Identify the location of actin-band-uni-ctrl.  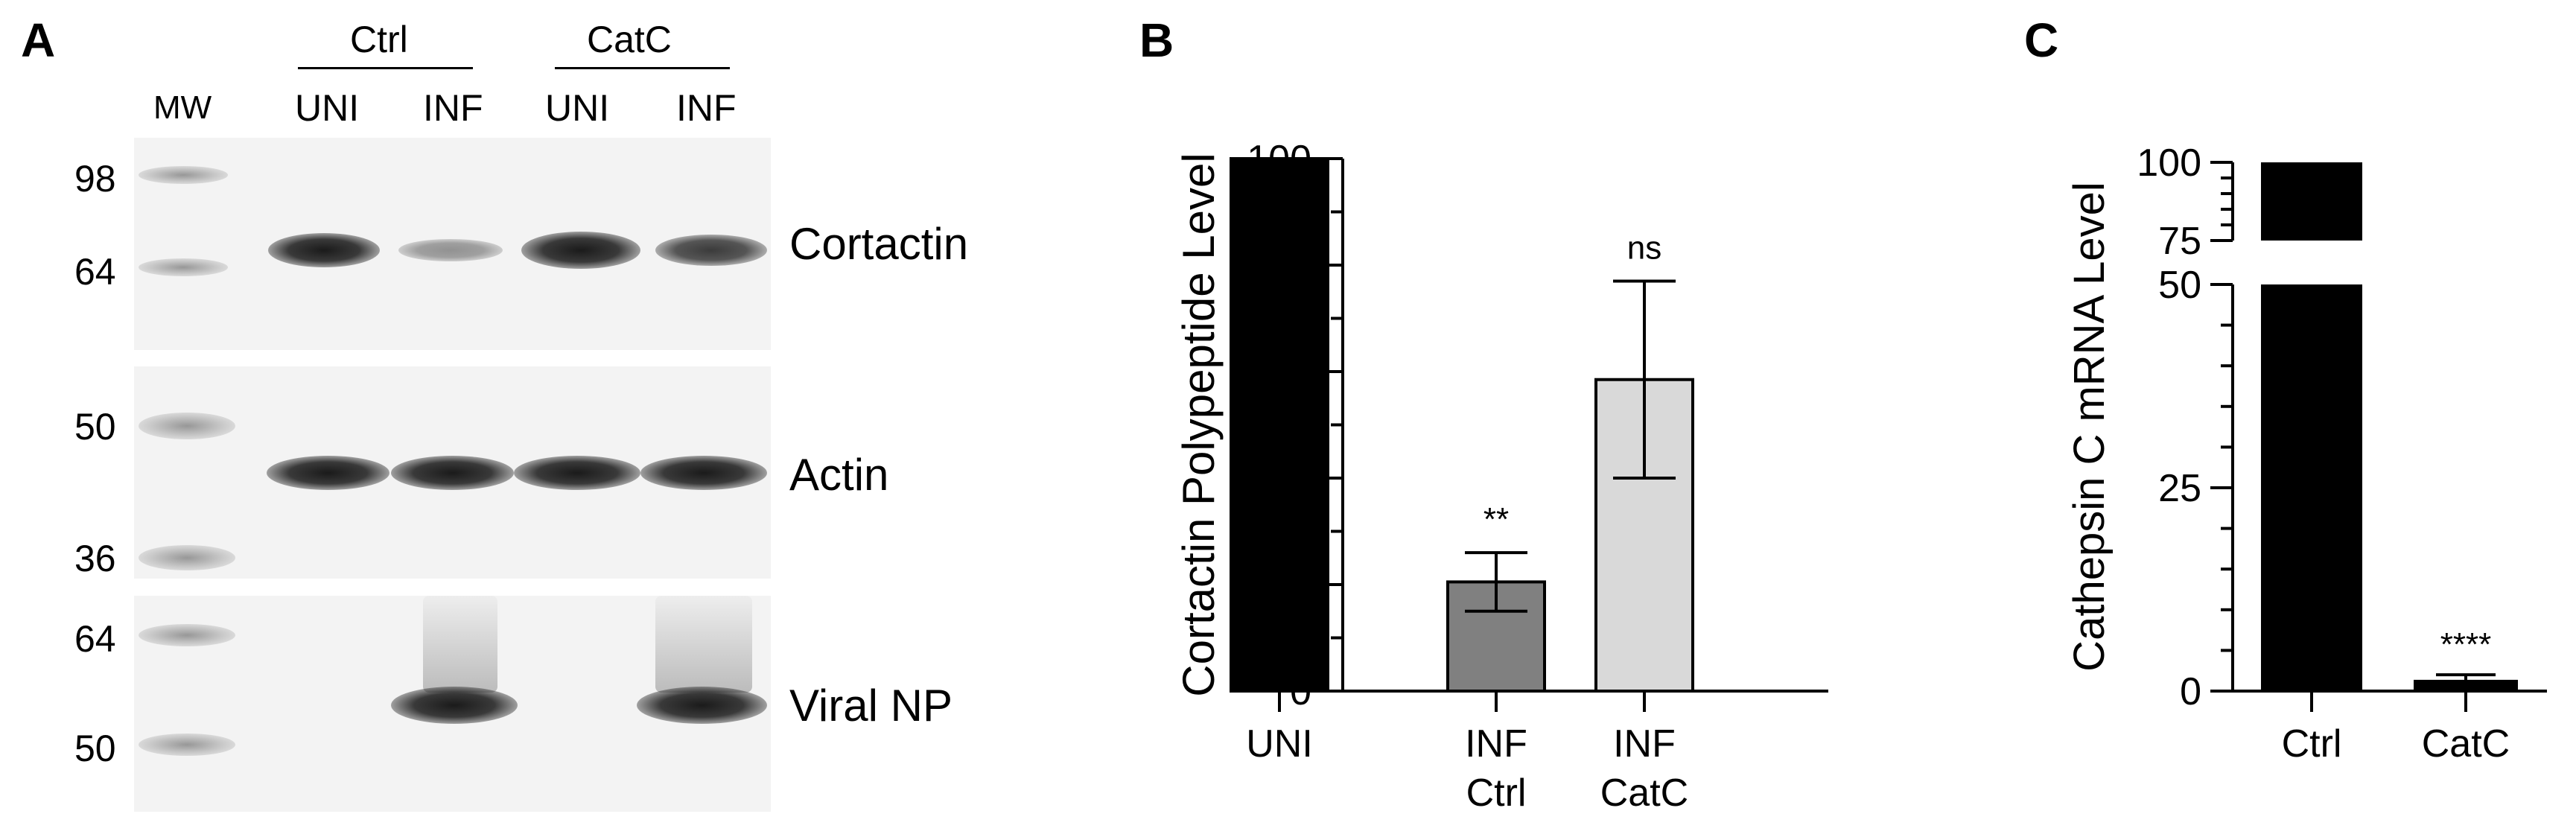
(328, 473).